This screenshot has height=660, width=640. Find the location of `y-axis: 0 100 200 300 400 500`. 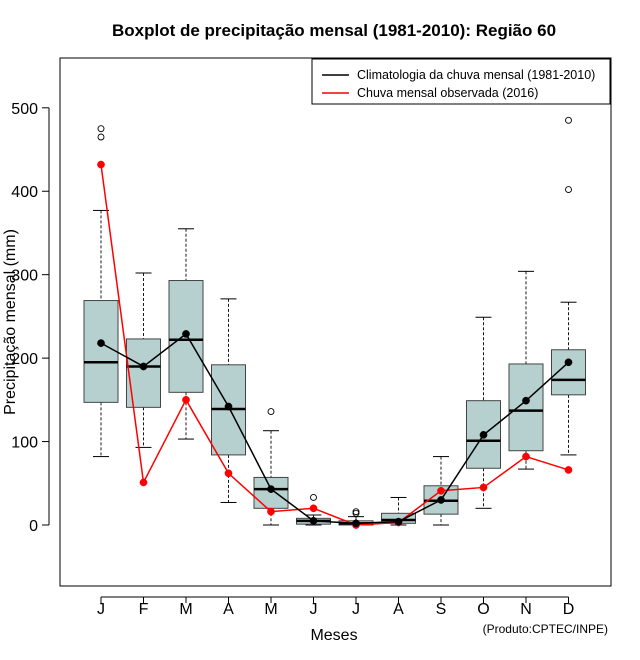

y-axis: 0 100 200 300 400 500 is located at coordinates (30, 318).